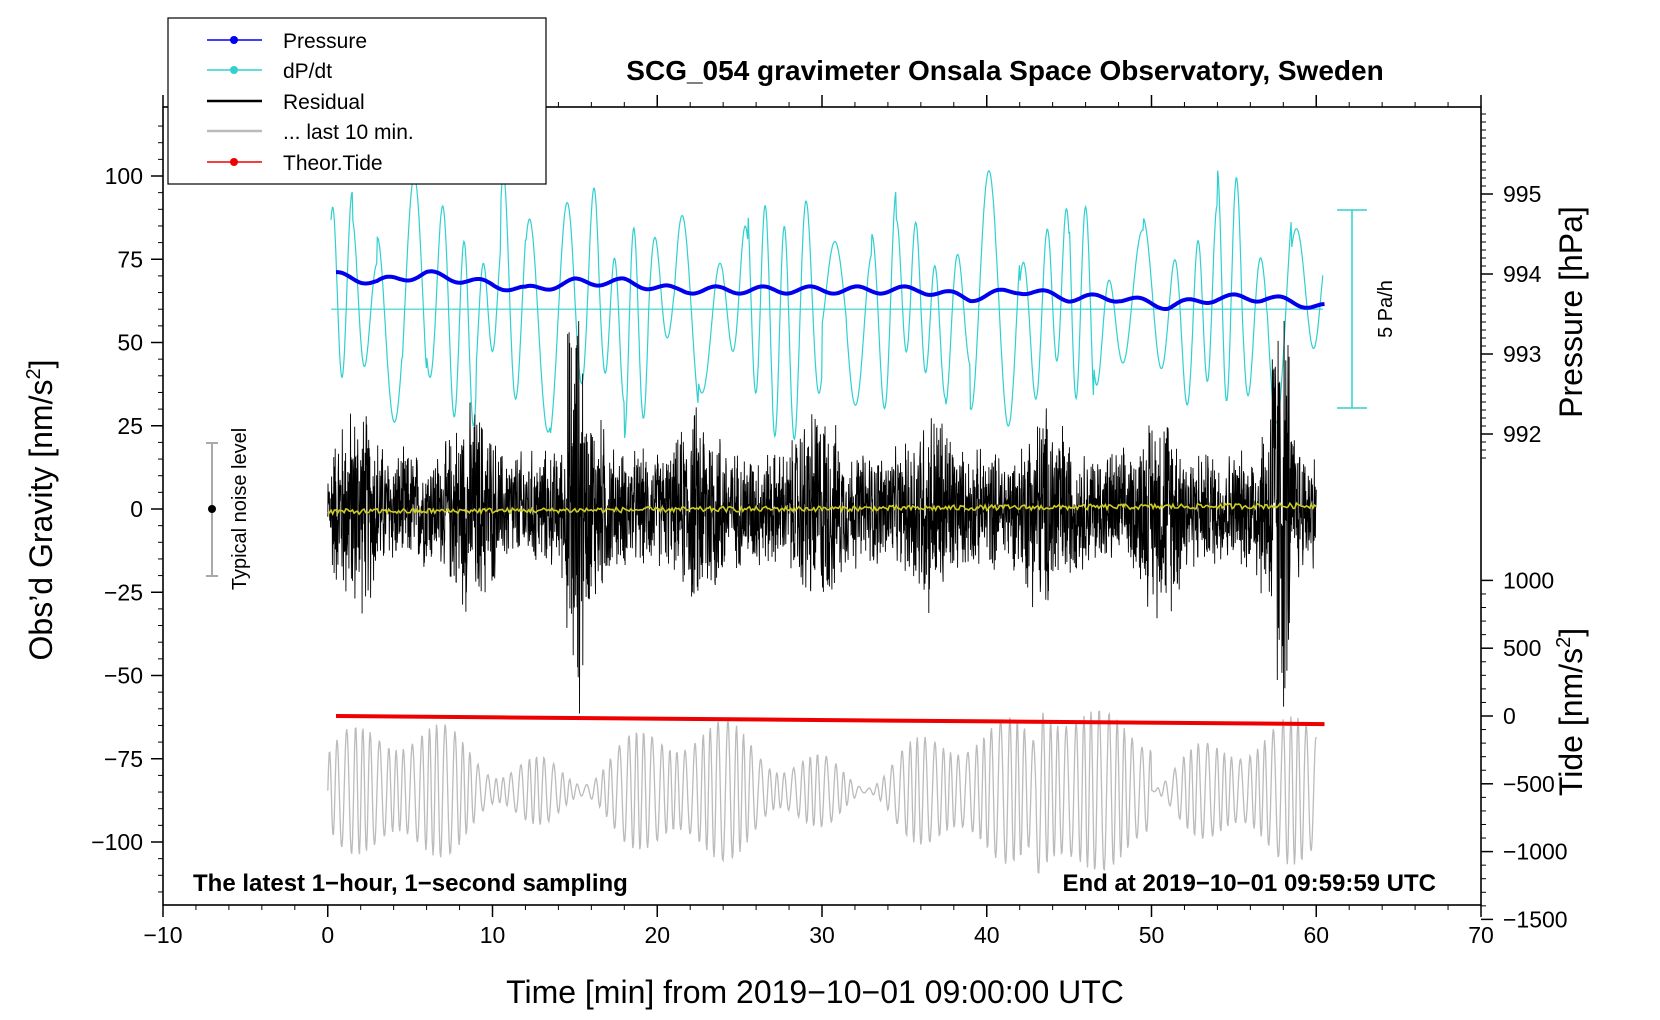 Image resolution: width=1660 pixels, height=1020 pixels. Describe the element at coordinates (123, 592) in the screenshot. I see `gravity-tick-label: −25` at that location.